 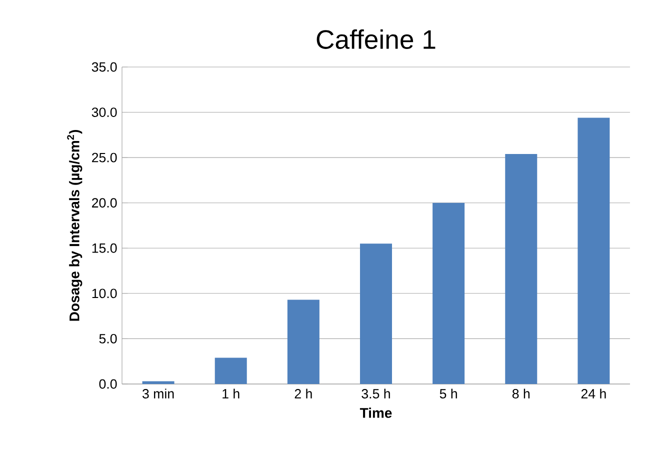 What do you see at coordinates (231, 393) in the screenshot?
I see `x-tick-label: 1 h` at bounding box center [231, 393].